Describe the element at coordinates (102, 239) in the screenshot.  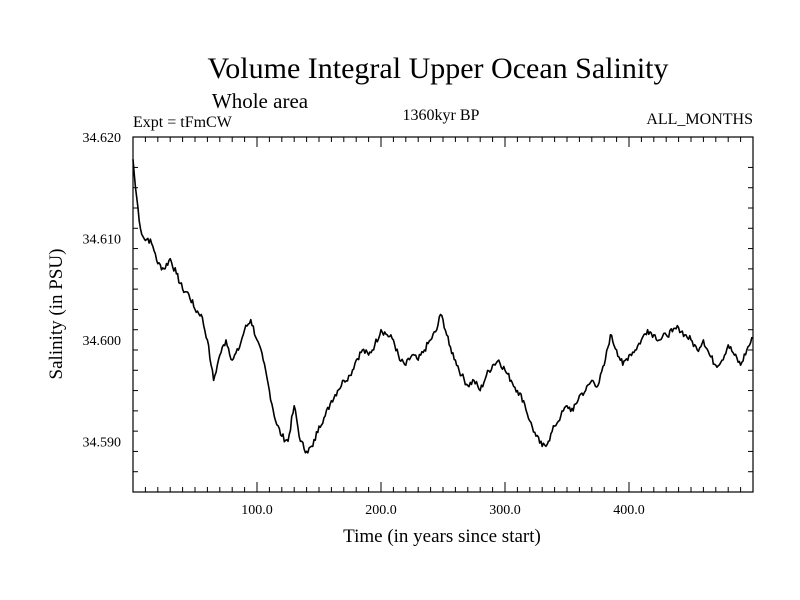
I see `y-tick-label: 34.610` at that location.